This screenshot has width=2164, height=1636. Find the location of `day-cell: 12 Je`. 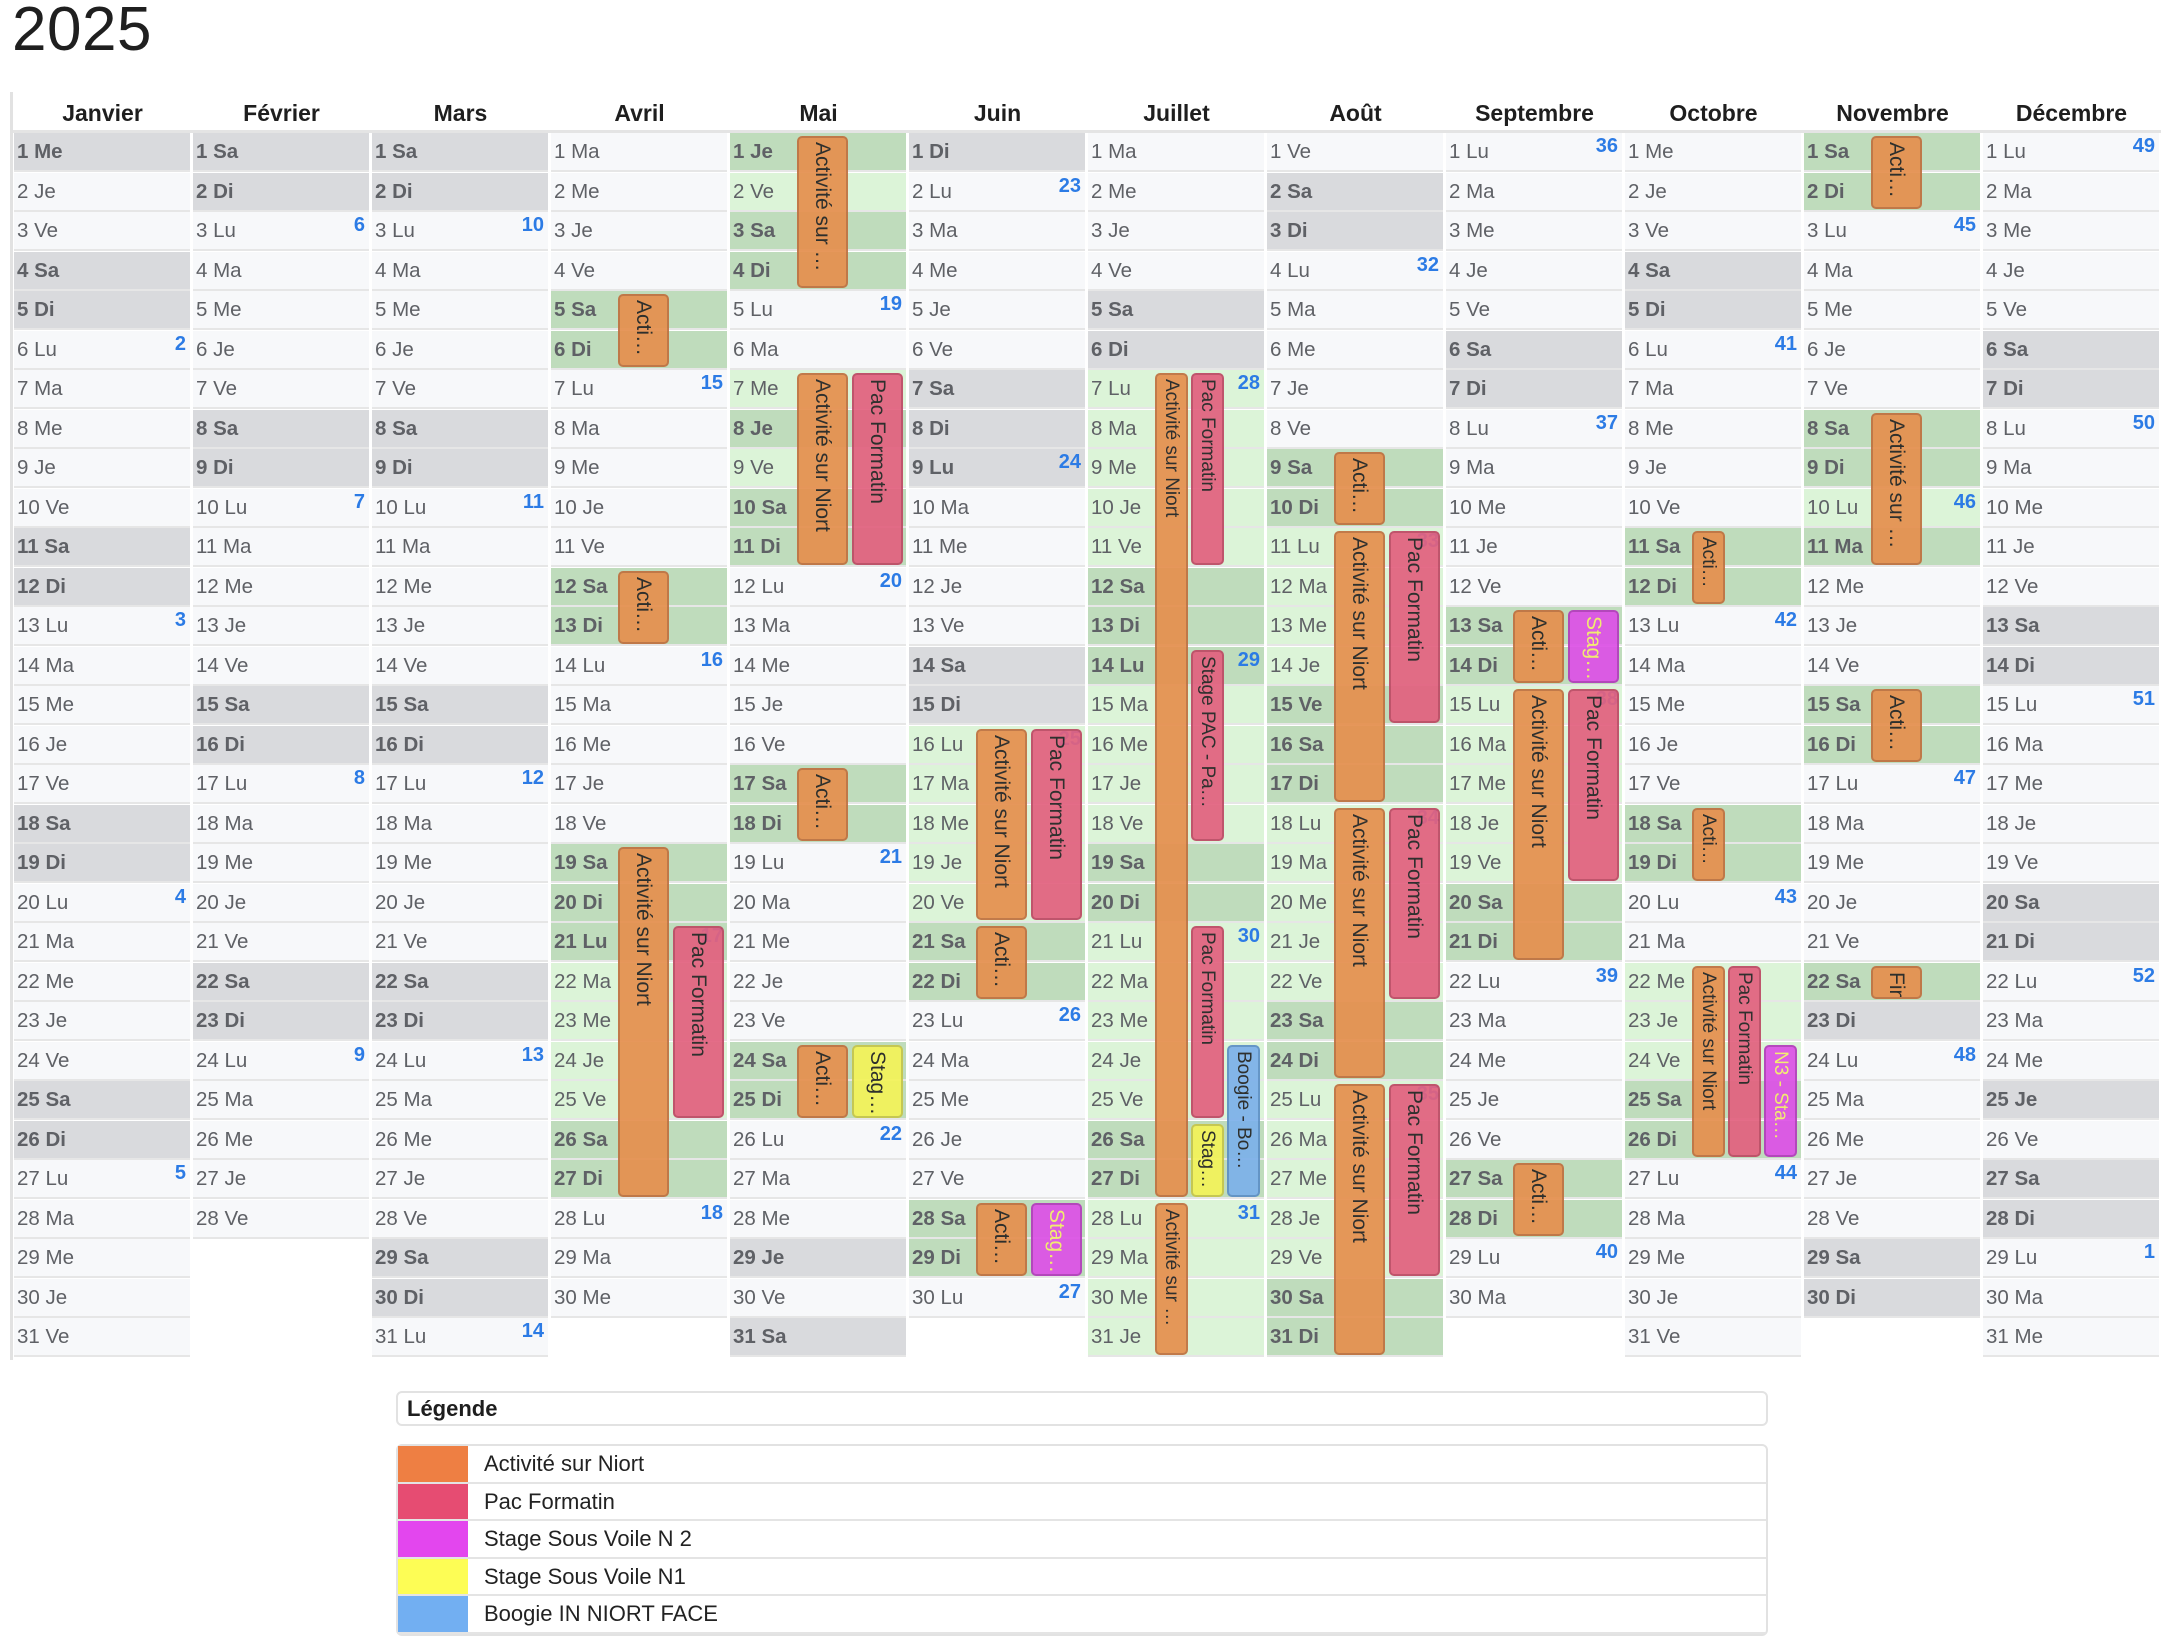

day-cell: 12 Je is located at coordinates (997, 587).